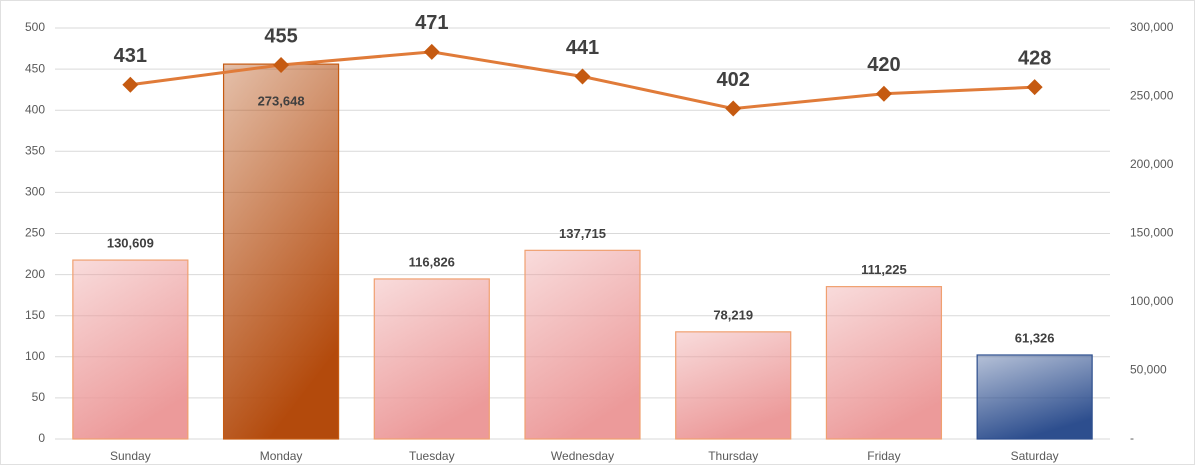 The height and width of the screenshot is (465, 1195). What do you see at coordinates (582, 456) in the screenshot?
I see `x-tick-label: Wednesday` at bounding box center [582, 456].